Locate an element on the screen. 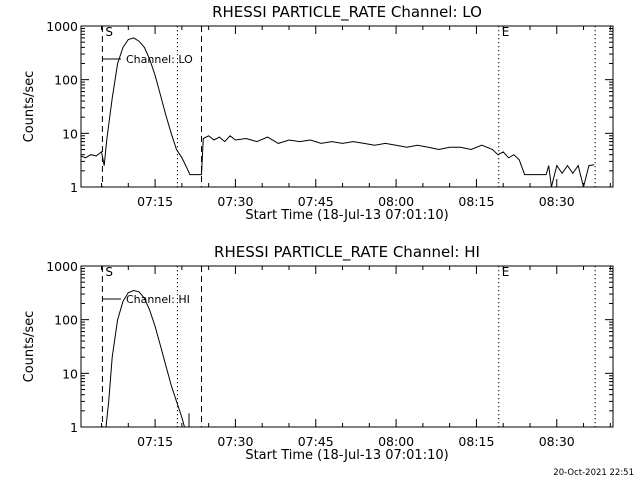 The image size is (640, 484). panel2-x-tick-label: 08:30 is located at coordinates (557, 441).